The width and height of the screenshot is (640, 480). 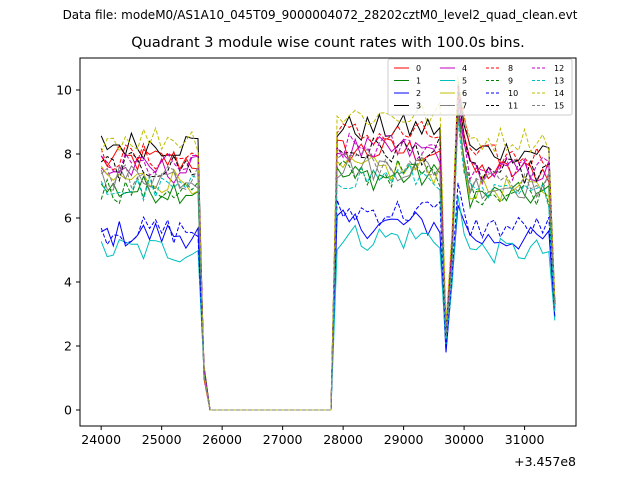 I want to click on legend-label-2: 2, so click(x=418, y=93).